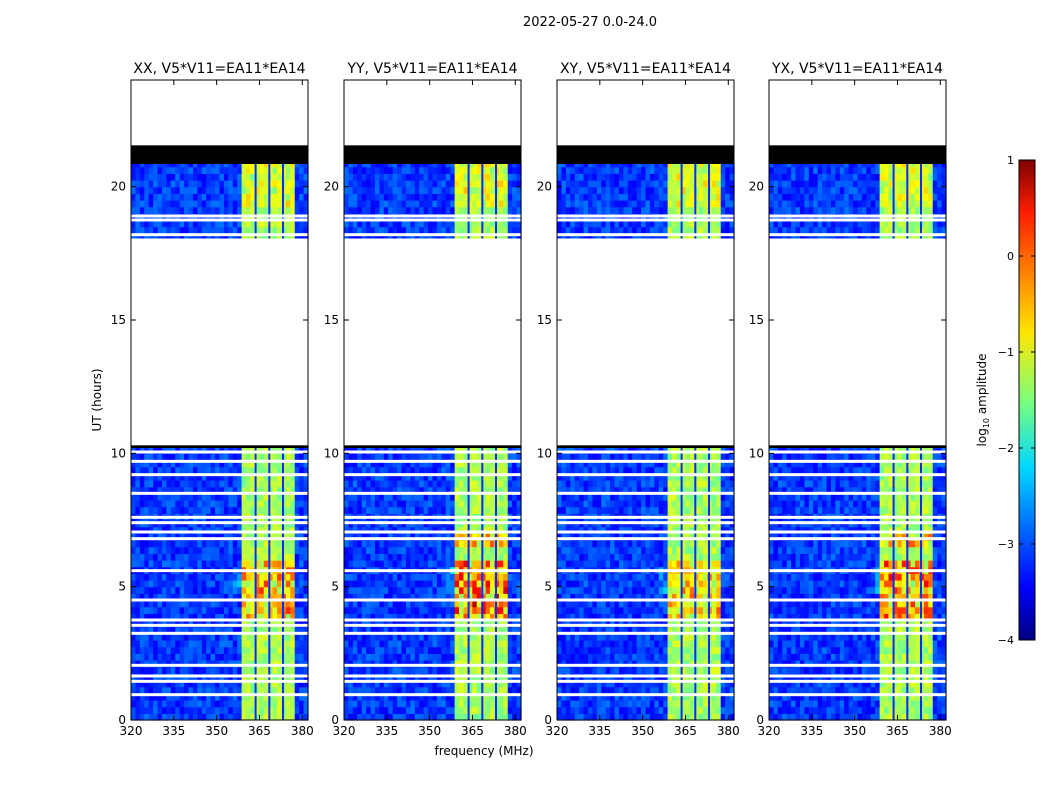 This screenshot has width=1050, height=800. What do you see at coordinates (173, 731) in the screenshot?
I see `x-tick-label: 335` at bounding box center [173, 731].